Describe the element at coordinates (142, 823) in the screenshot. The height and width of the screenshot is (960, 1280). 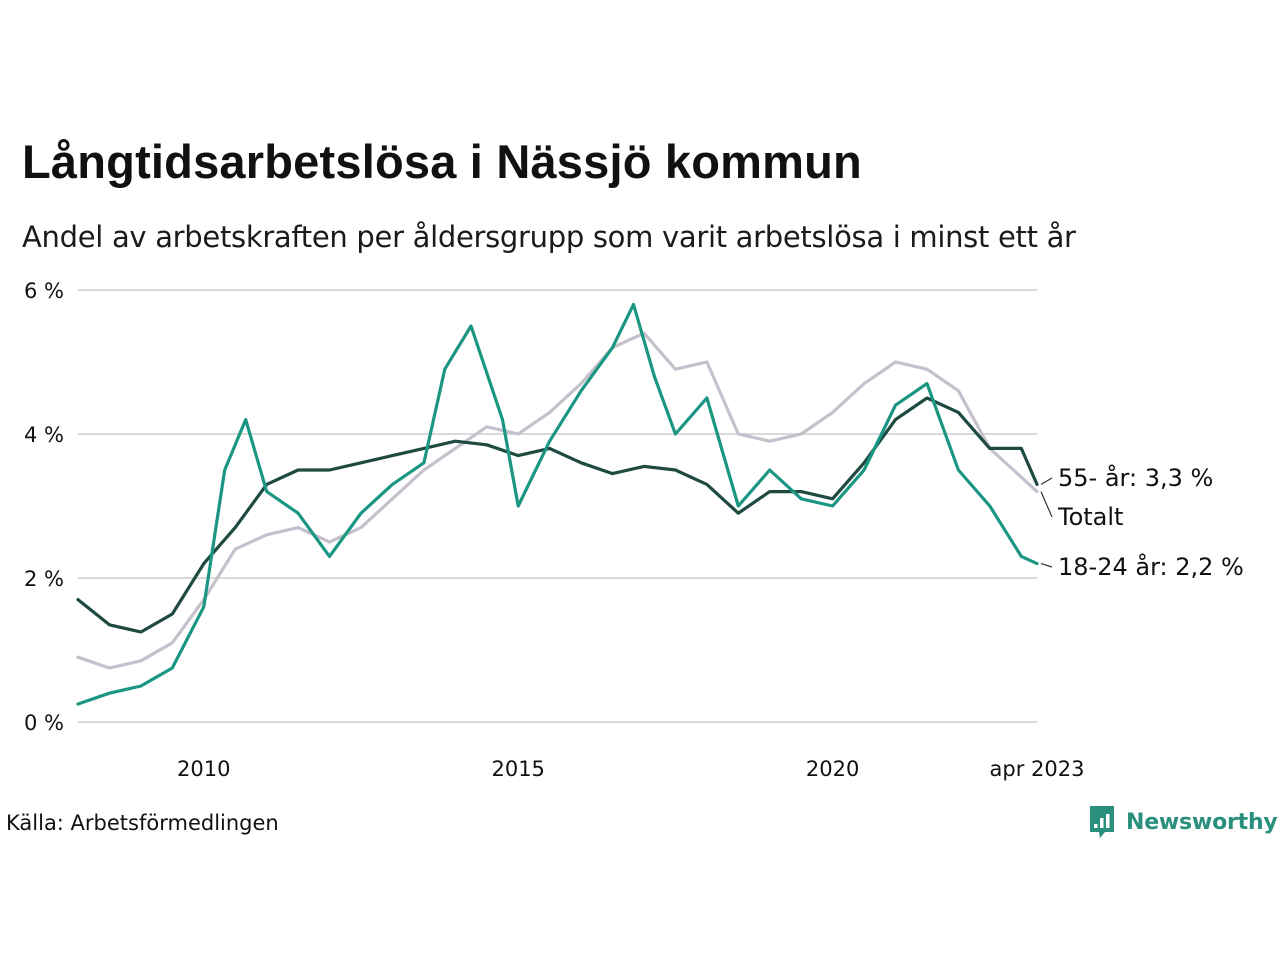
I see `source-note: Källa: Arbetsförmedlingen` at that location.